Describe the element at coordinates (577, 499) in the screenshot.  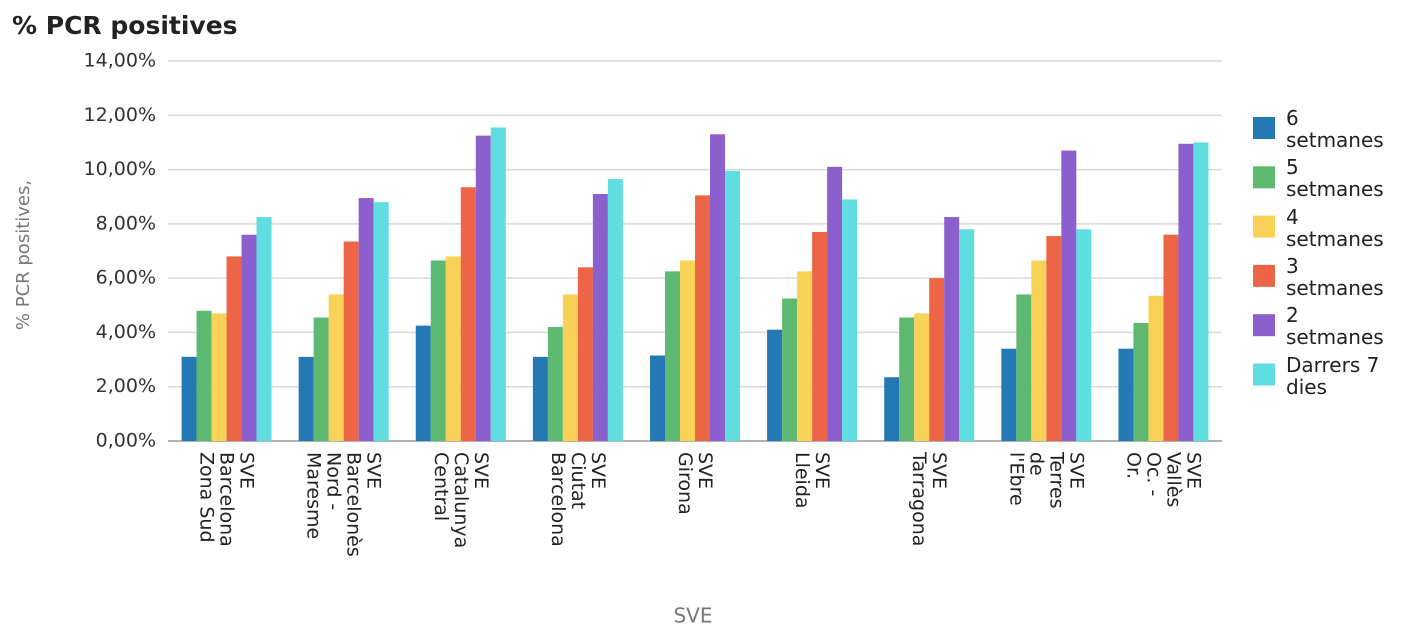
I see `x-tick-label: SVE Ciutat Barcelona` at that location.